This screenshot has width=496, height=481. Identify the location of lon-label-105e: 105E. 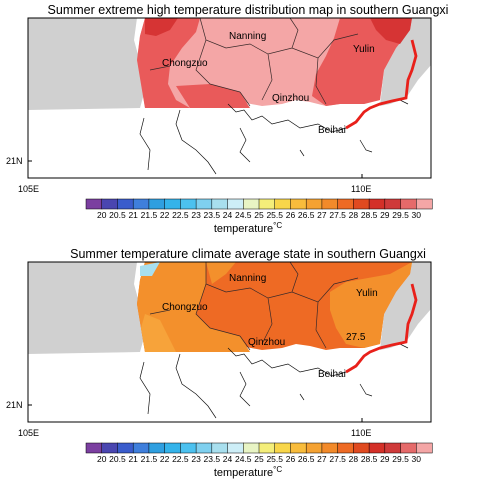
(28, 433).